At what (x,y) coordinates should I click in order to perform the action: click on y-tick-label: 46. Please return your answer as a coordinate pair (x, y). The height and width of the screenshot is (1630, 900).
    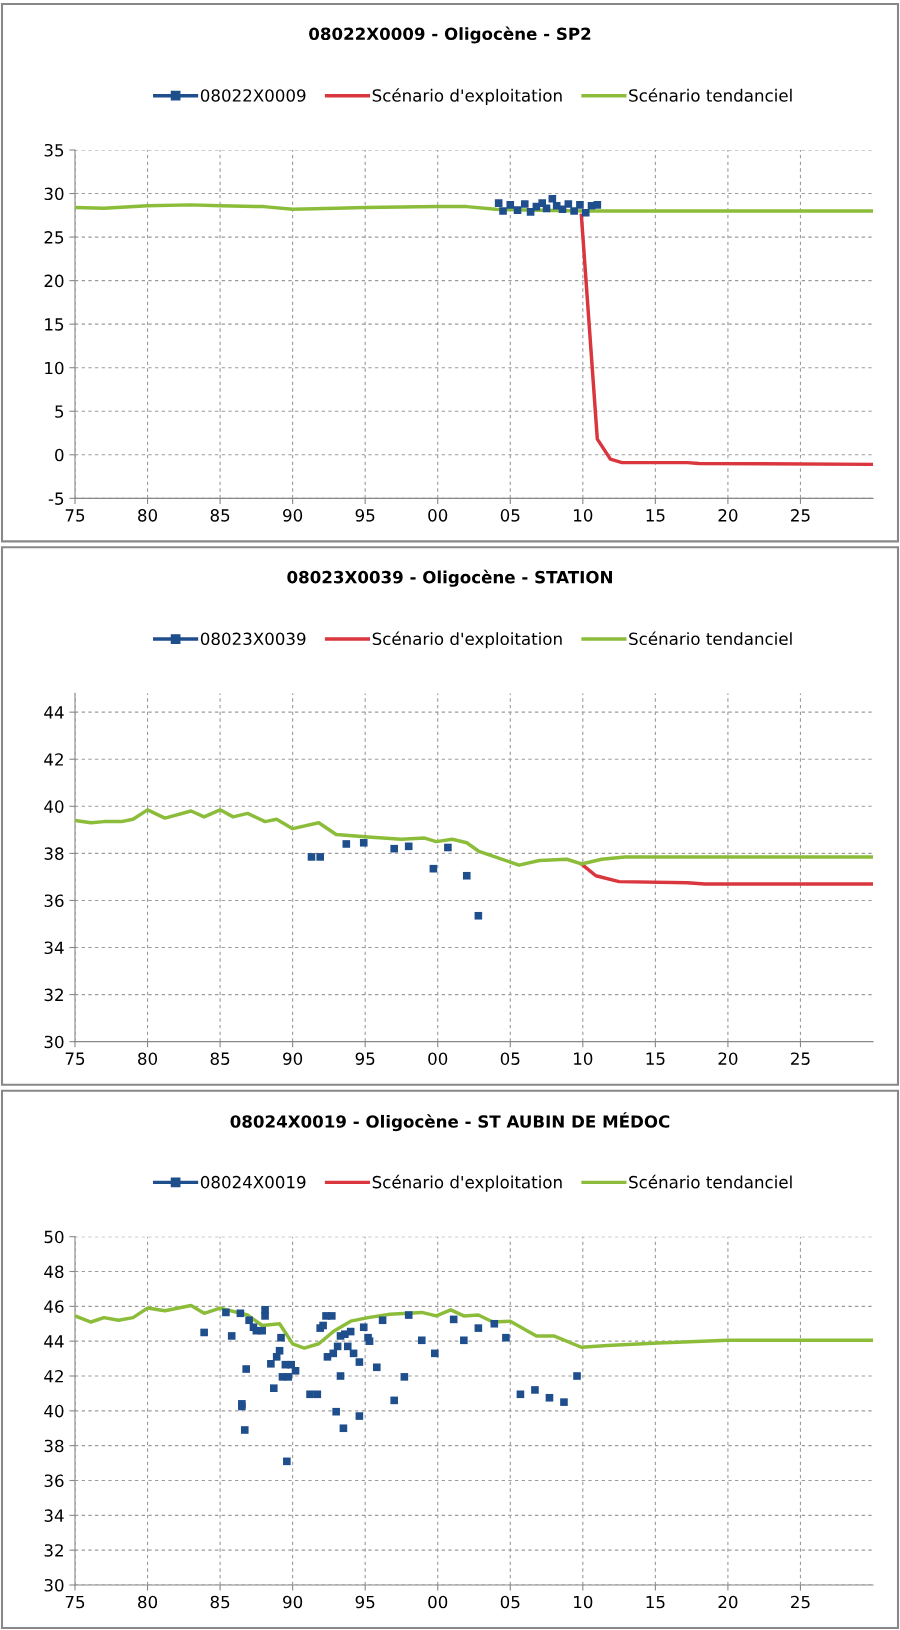
    Looking at the image, I should click on (54, 1306).